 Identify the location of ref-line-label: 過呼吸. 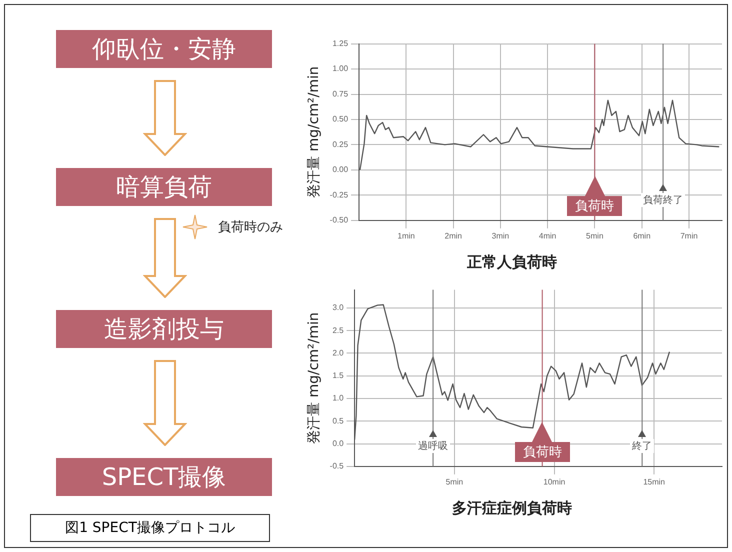
(433, 446).